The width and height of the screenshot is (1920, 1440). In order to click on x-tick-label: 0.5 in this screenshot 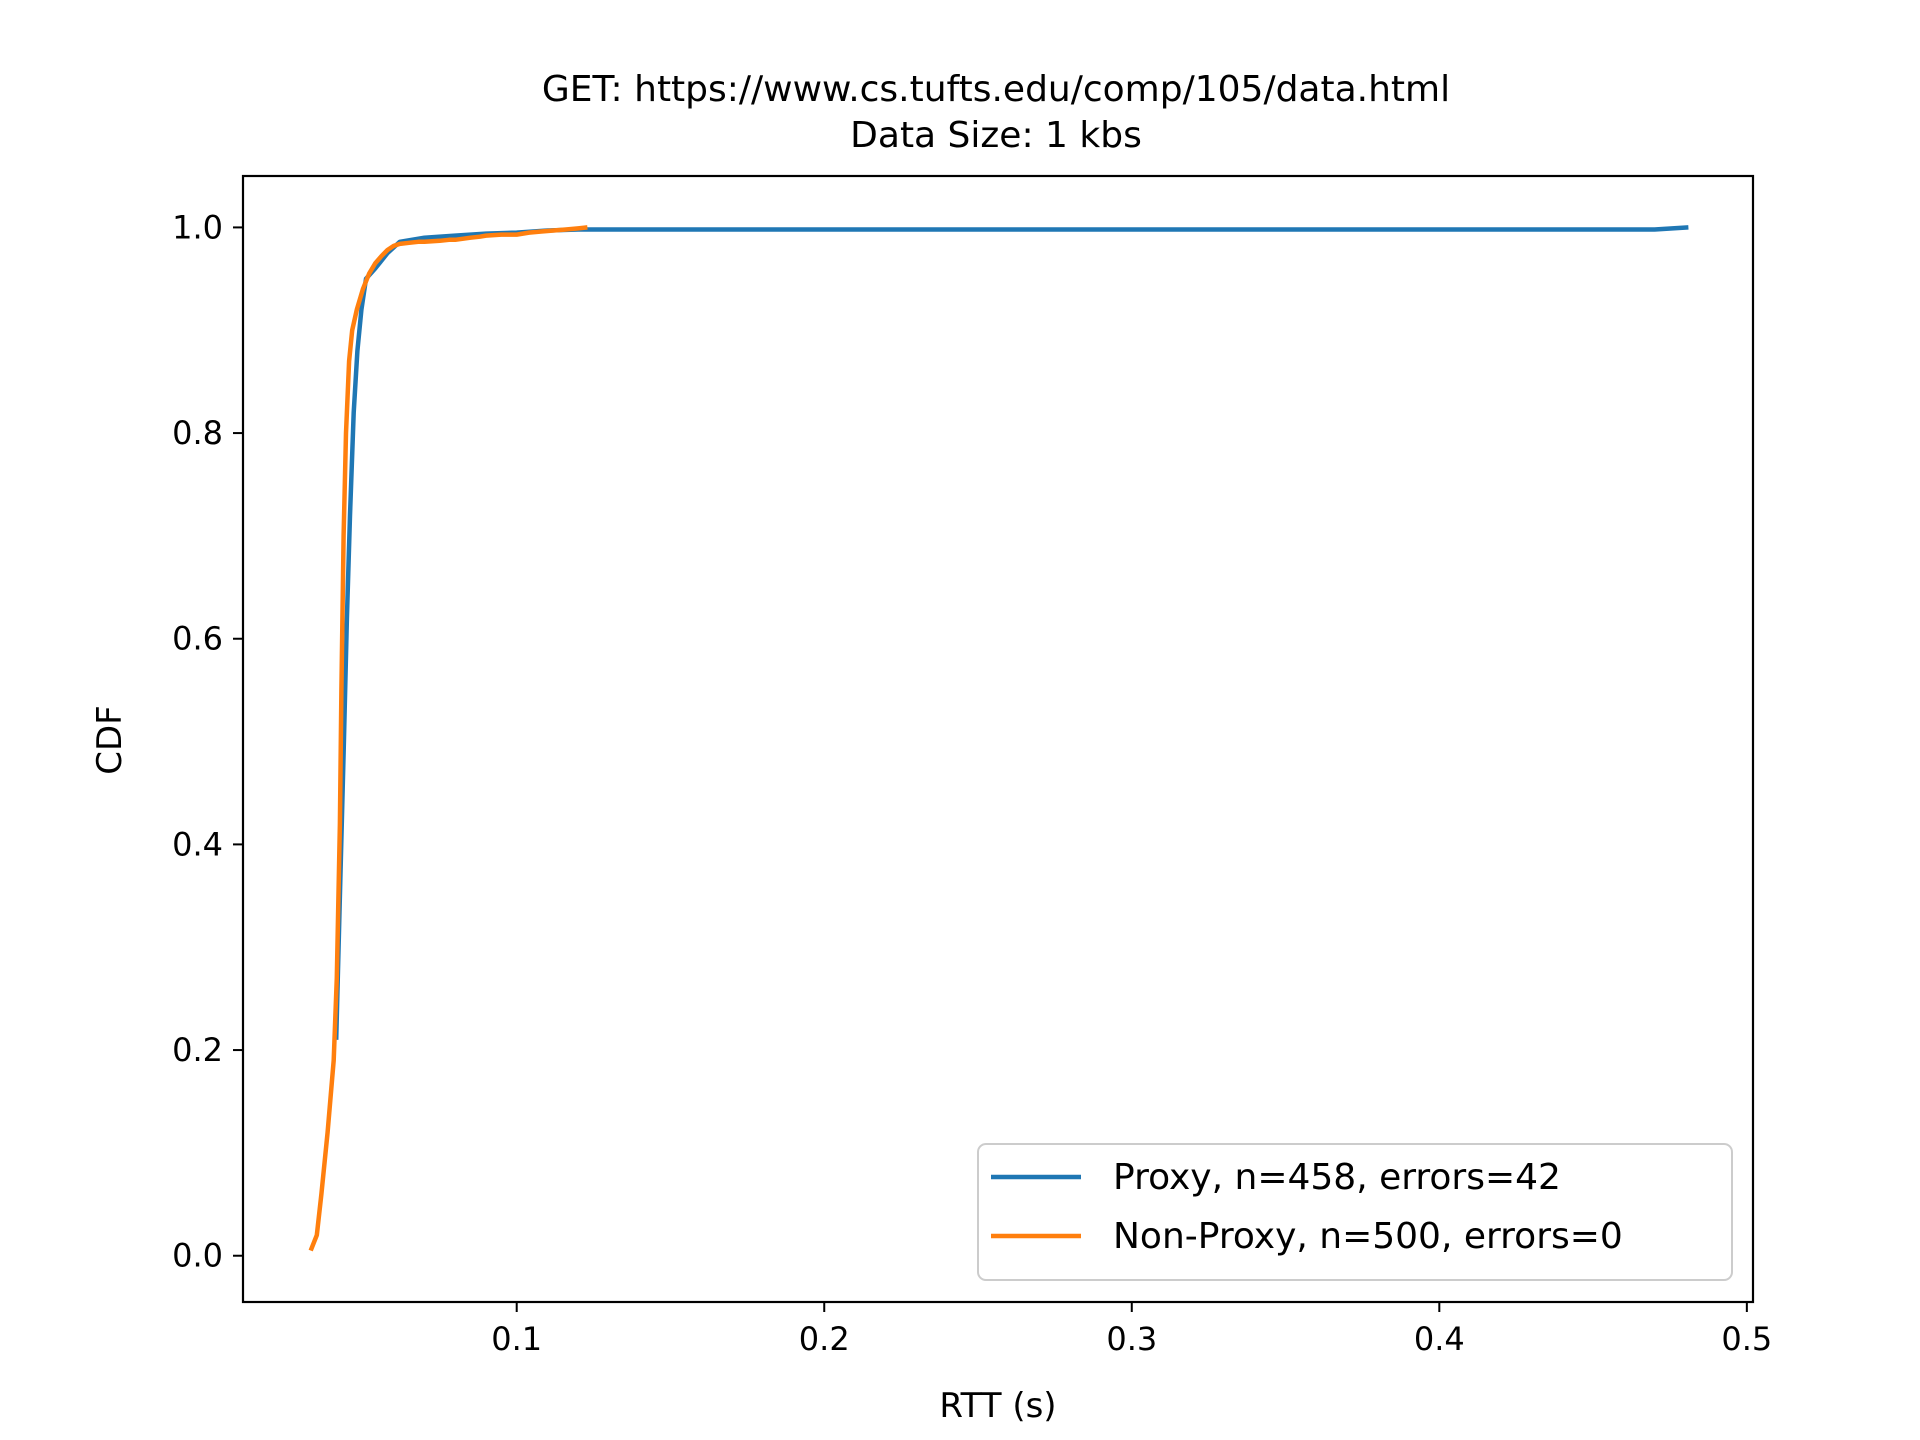, I will do `click(1746, 1339)`.